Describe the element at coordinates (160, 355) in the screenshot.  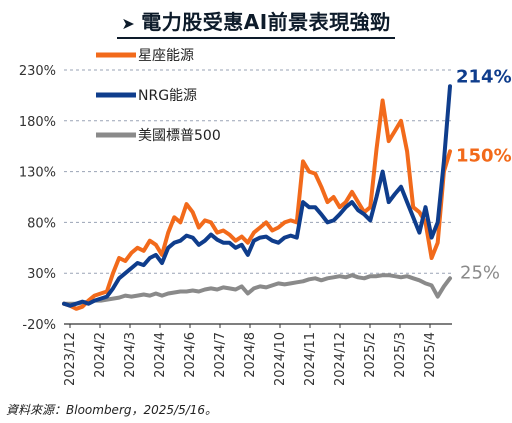
I see `x-tick-label: 2024/4` at that location.